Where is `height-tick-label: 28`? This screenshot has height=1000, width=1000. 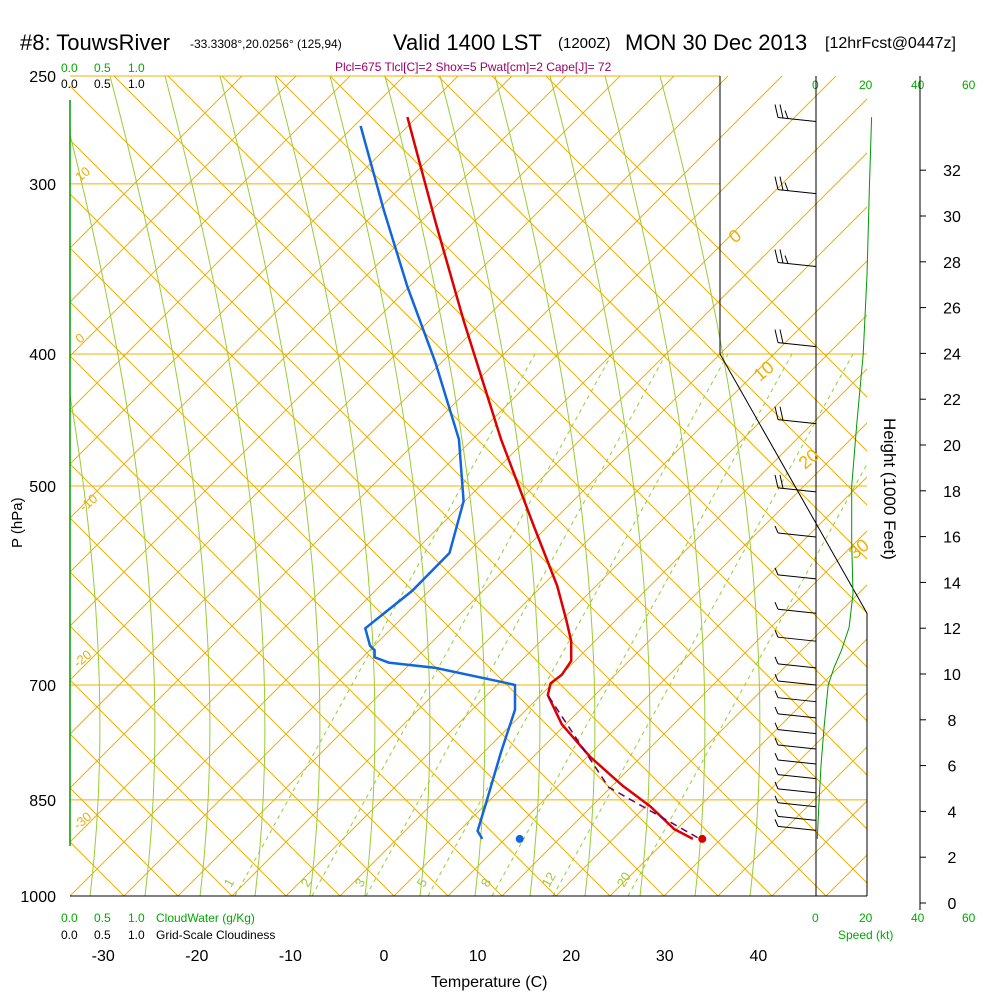 height-tick-label: 28 is located at coordinates (952, 263).